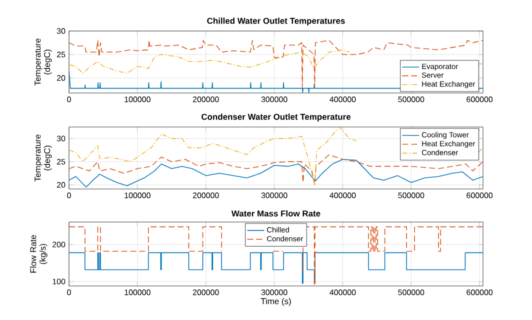 This screenshot has height=320, width=532. I want to click on x-axis-title: Time (s), so click(275, 302).